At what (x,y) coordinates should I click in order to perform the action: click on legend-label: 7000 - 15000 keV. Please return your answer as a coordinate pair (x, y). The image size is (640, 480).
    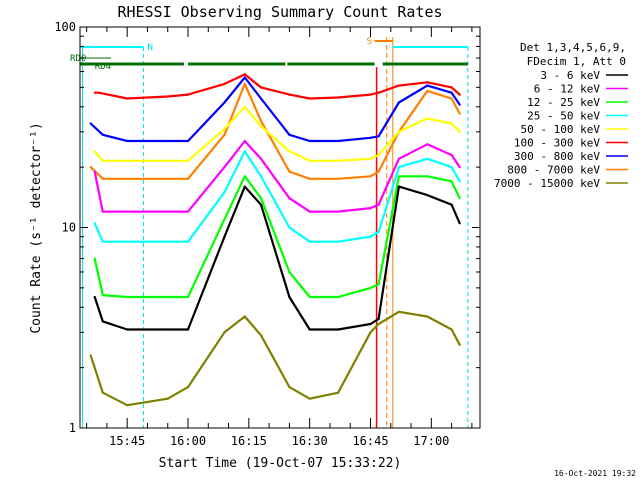
    Looking at the image, I should click on (547, 183).